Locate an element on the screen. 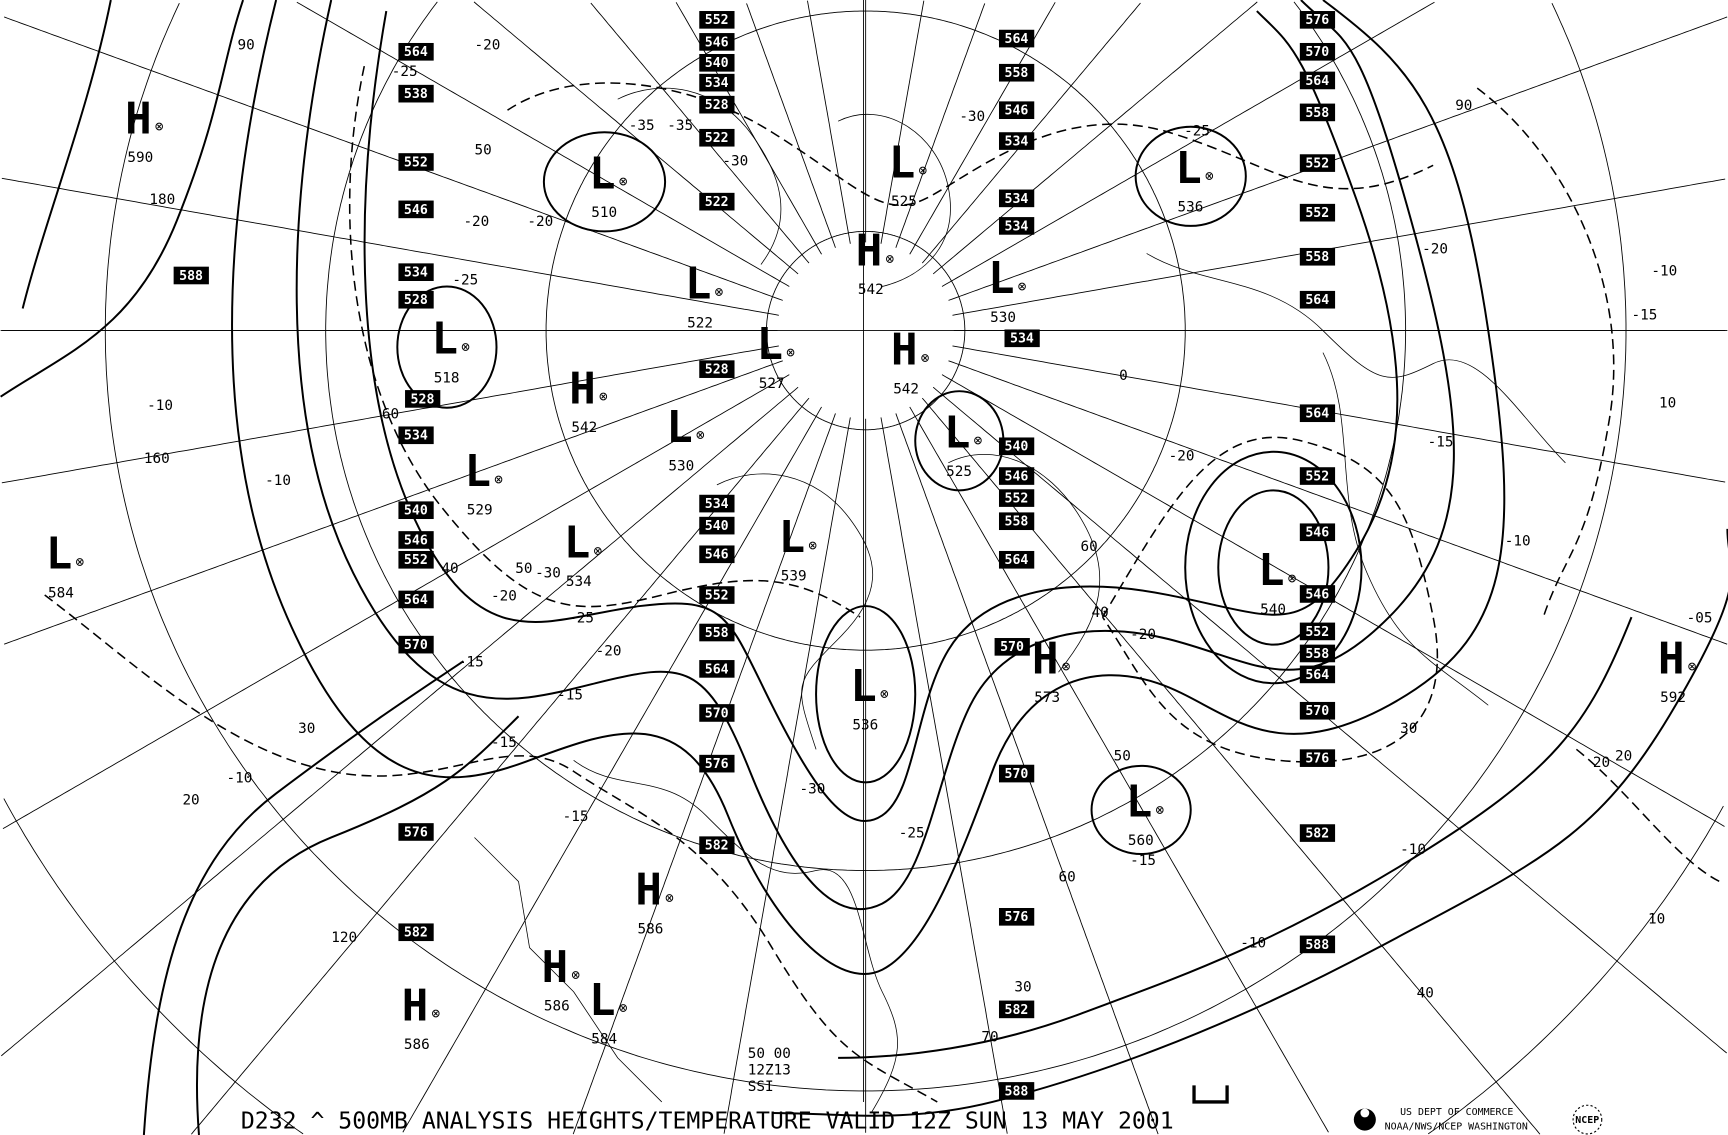  pressure-center-low: L ⊗530 is located at coordinates (685, 438).